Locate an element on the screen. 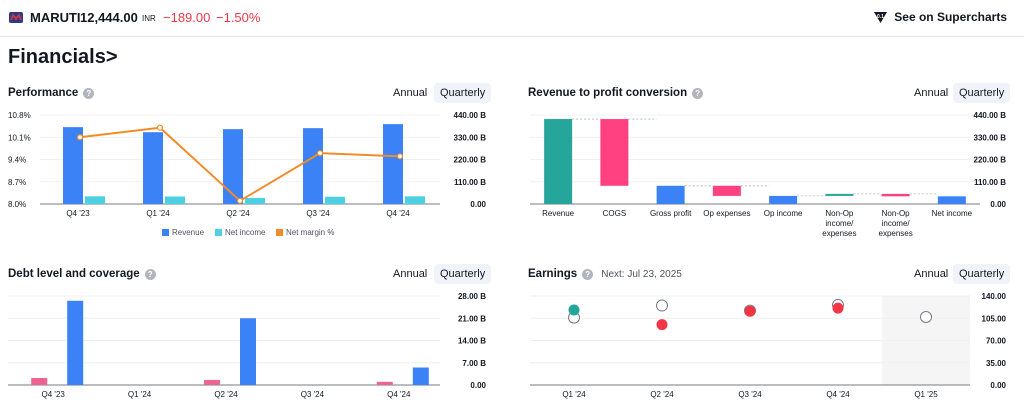 This screenshot has width=1024, height=401. next-earnings-date: Next: Jul 23, 2025 is located at coordinates (641, 274).